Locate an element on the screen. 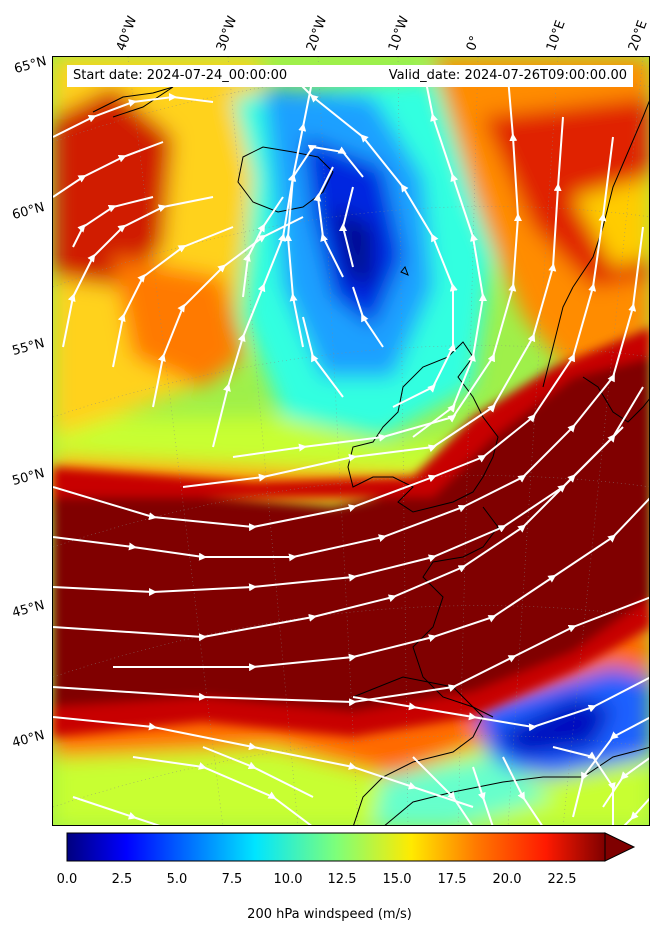 This screenshot has width=659, height=936. start-date-label: Start date: 2024-07-24_00:00:00 is located at coordinates (180, 75).